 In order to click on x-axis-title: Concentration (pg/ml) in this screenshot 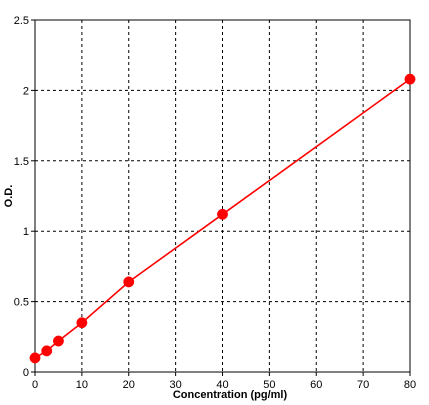, I will do `click(230, 395)`.